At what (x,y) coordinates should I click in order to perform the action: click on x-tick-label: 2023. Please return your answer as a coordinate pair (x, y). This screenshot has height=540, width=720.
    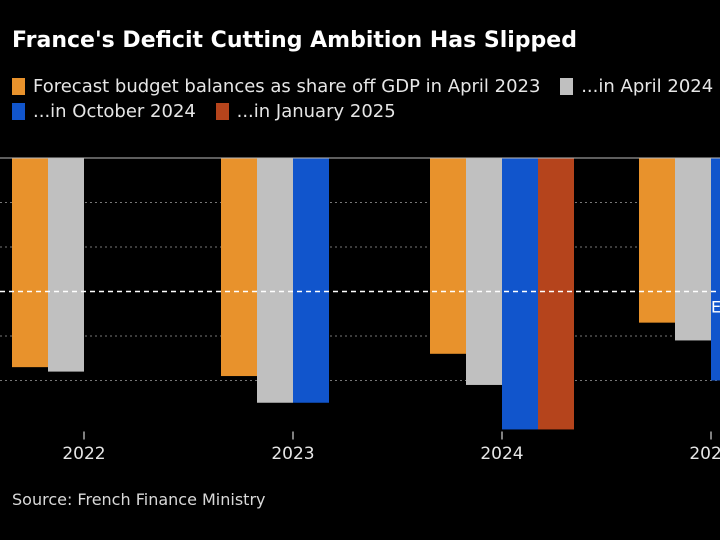
    Looking at the image, I should click on (292, 454).